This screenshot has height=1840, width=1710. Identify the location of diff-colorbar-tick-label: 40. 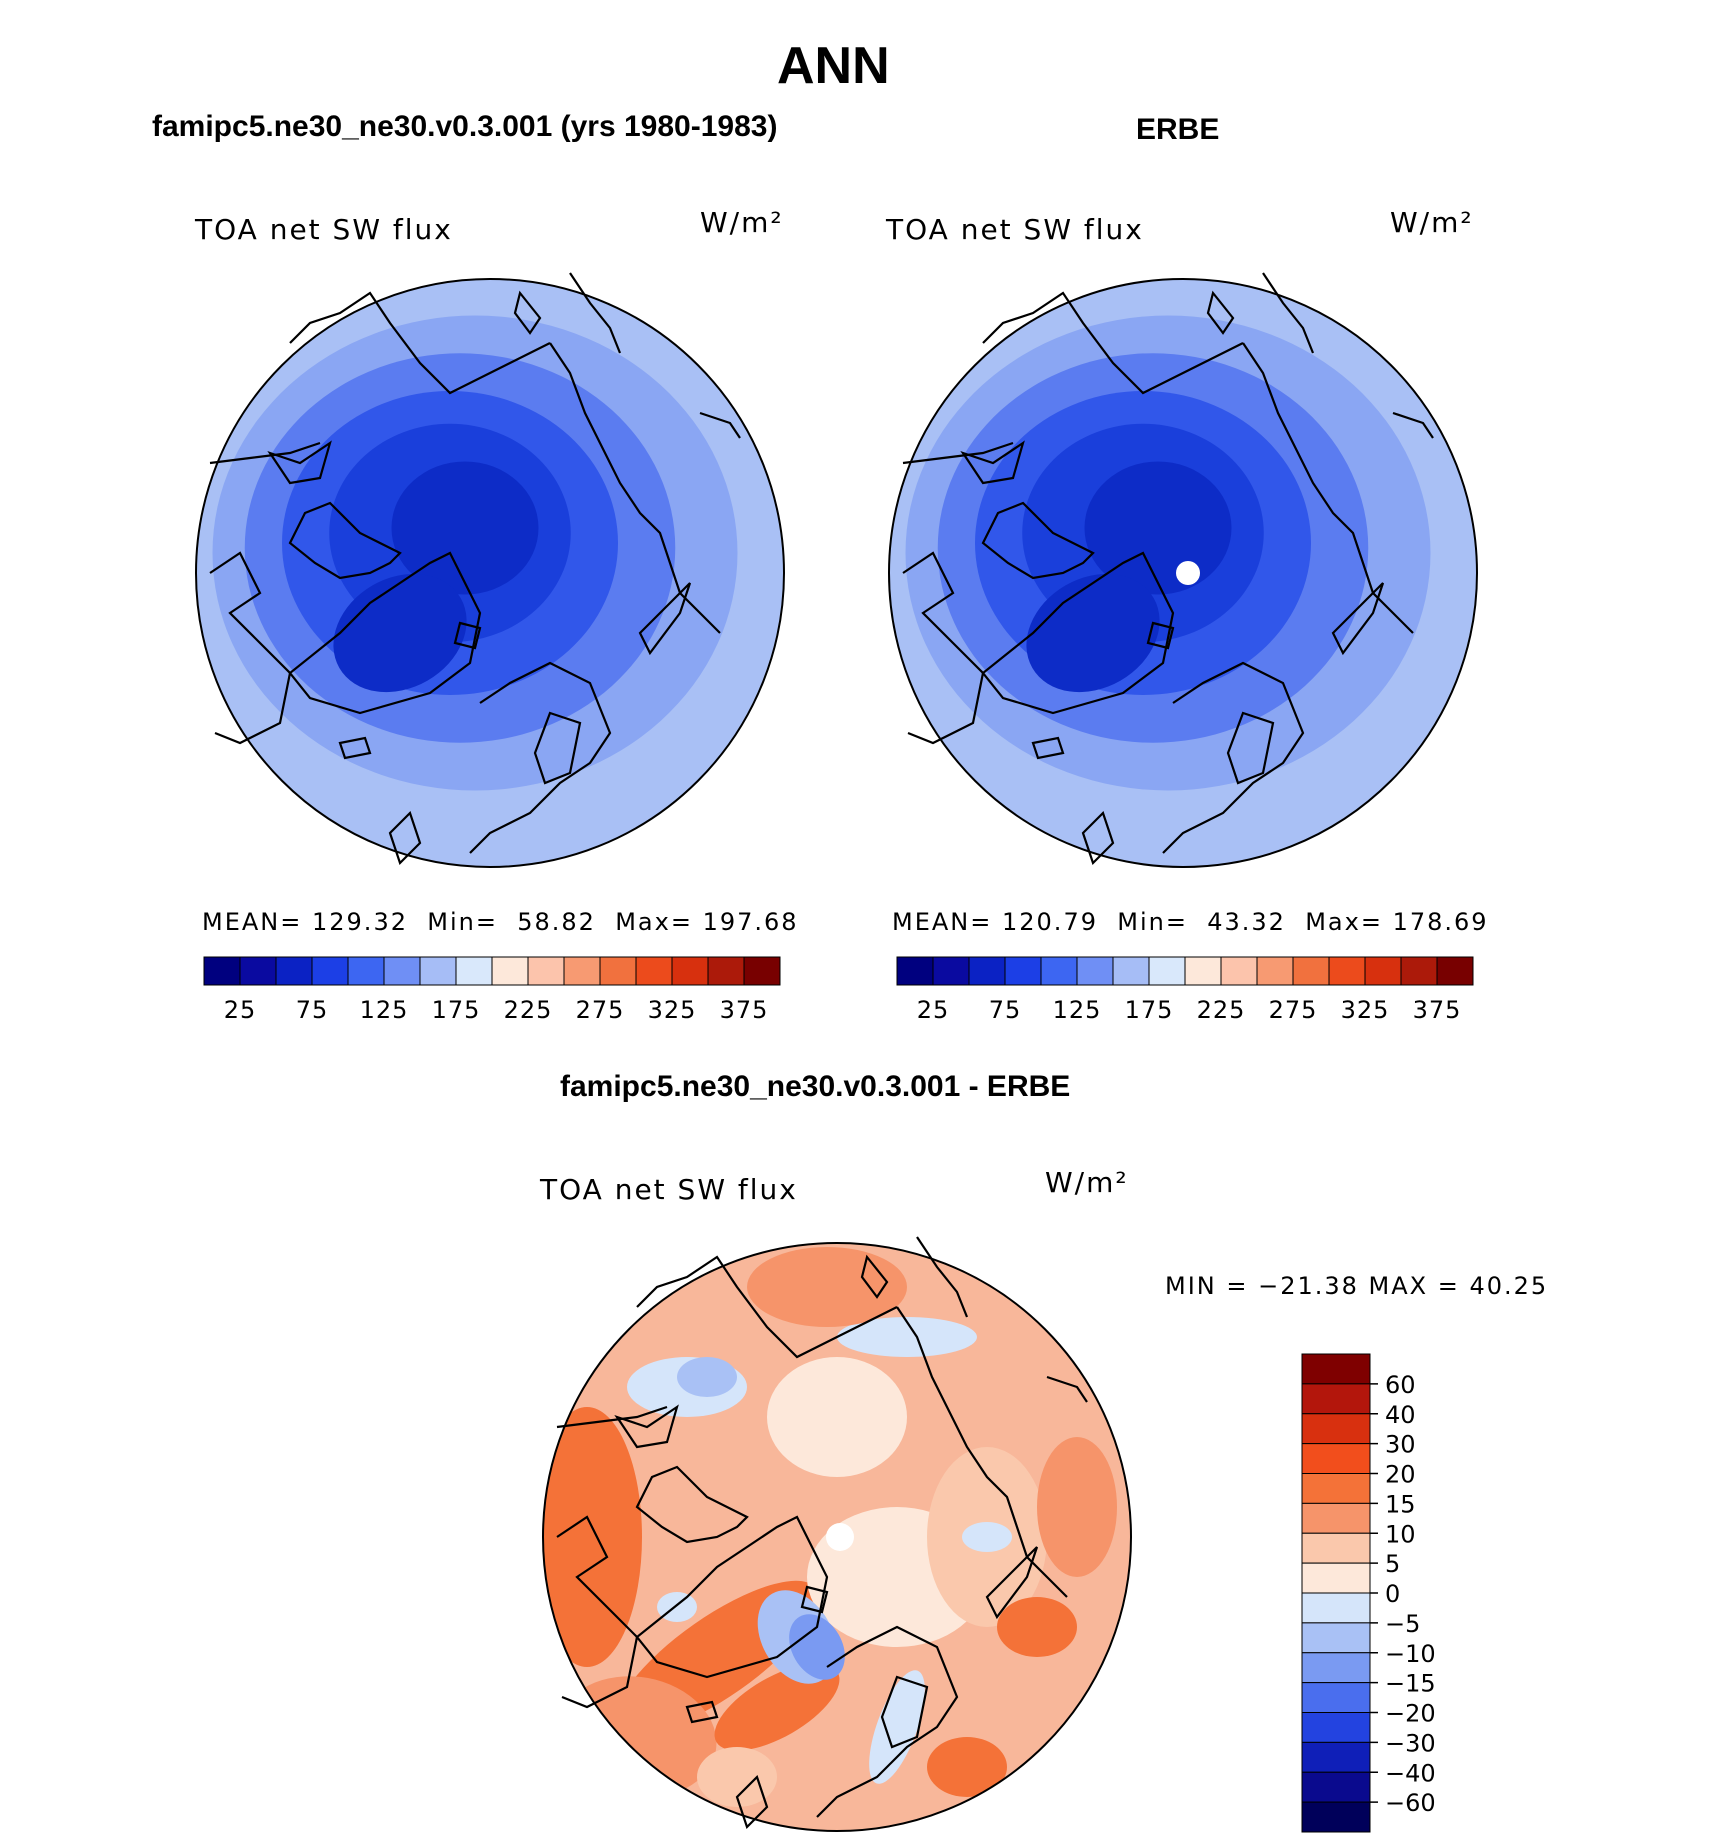
(1400, 1415).